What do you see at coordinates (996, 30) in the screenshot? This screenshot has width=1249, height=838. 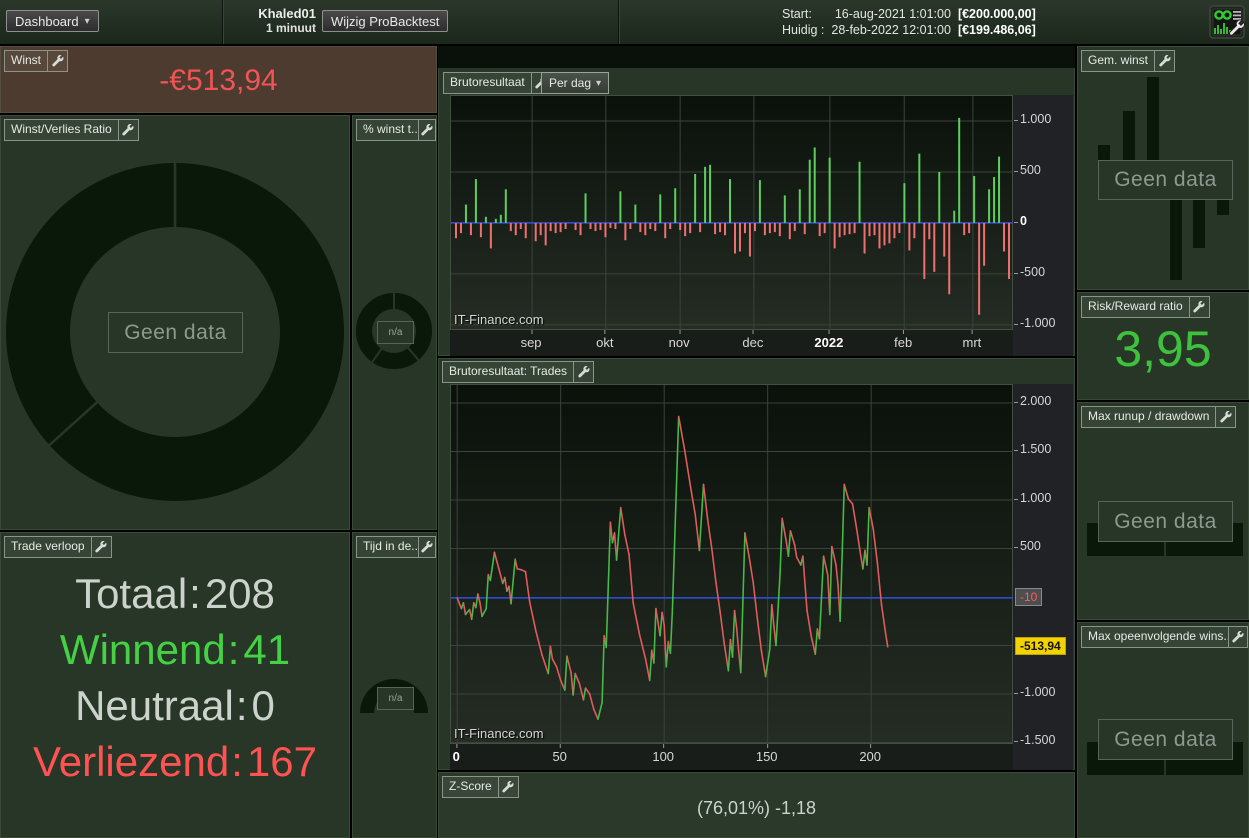 I see `current-capital: [€199.486,06]` at bounding box center [996, 30].